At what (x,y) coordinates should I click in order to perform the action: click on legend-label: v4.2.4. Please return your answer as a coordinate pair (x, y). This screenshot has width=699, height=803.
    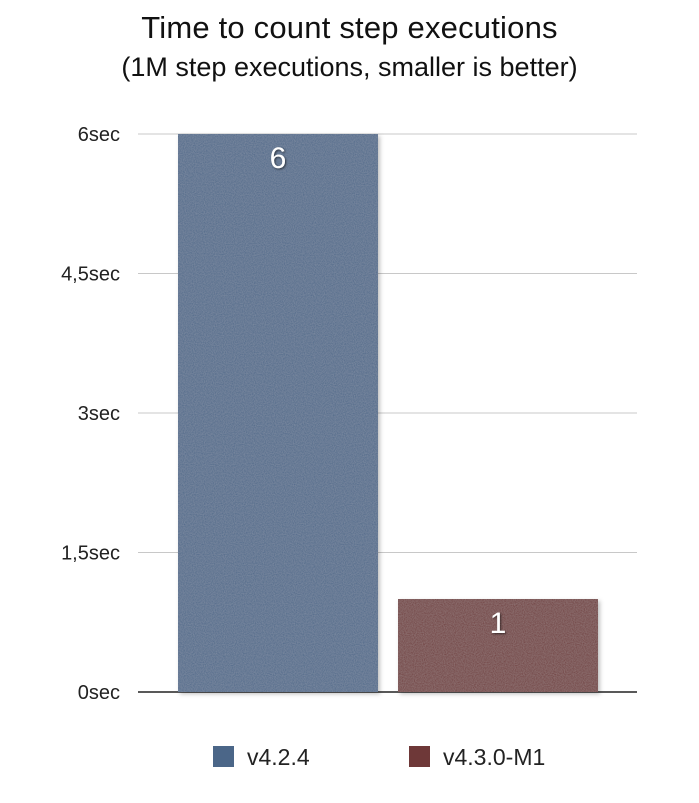
    Looking at the image, I should click on (278, 757).